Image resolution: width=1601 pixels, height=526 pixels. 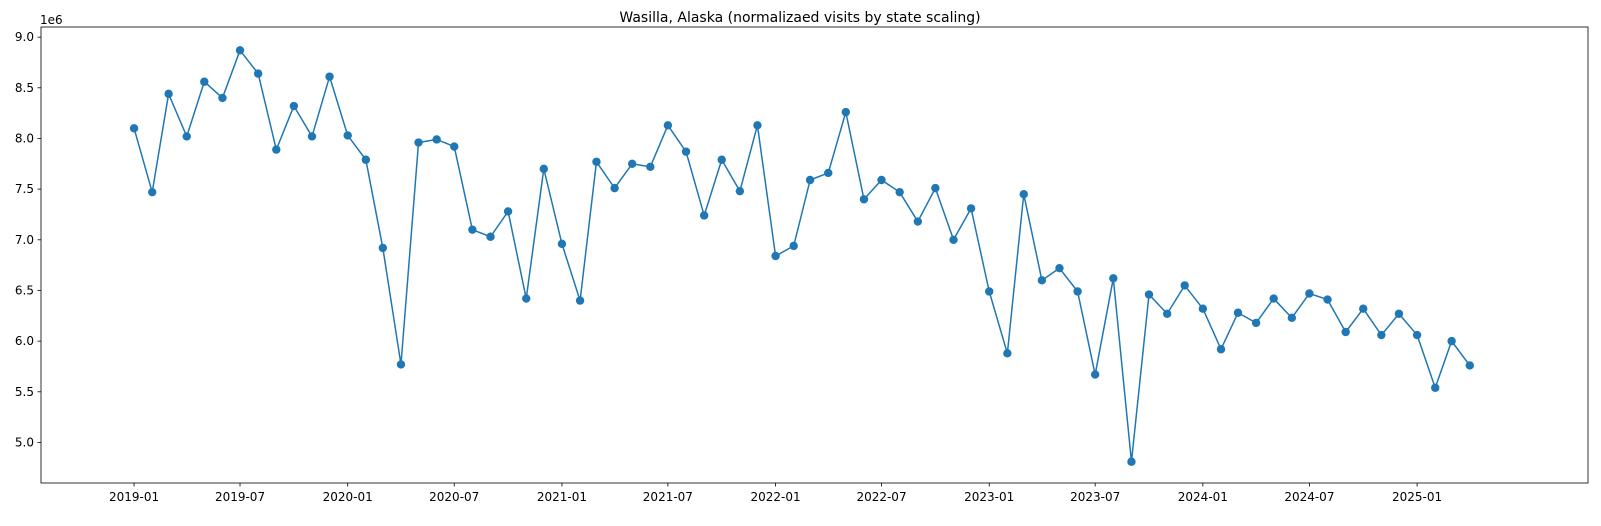 What do you see at coordinates (134, 497) in the screenshot?
I see `x-tick-label: 2019-01` at bounding box center [134, 497].